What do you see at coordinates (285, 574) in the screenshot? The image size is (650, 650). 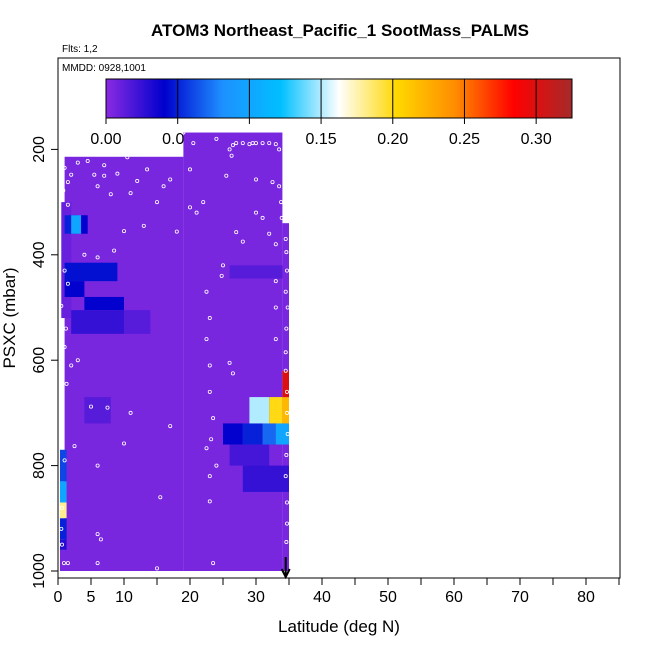 I see `arrow-head` at bounding box center [285, 574].